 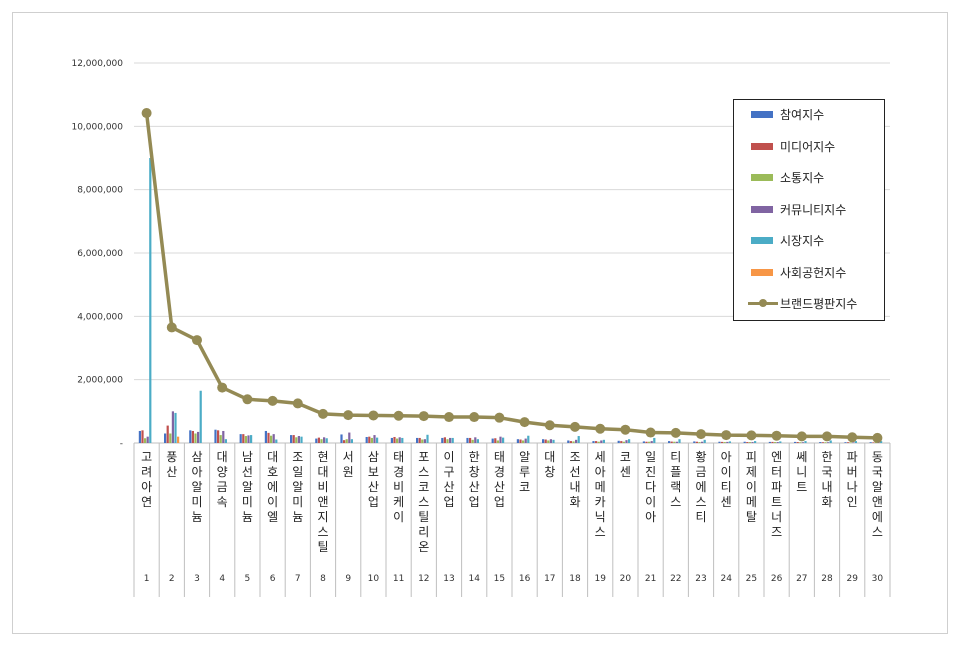 I want to click on legend-item: 커뮤니티지수, so click(x=809, y=210).